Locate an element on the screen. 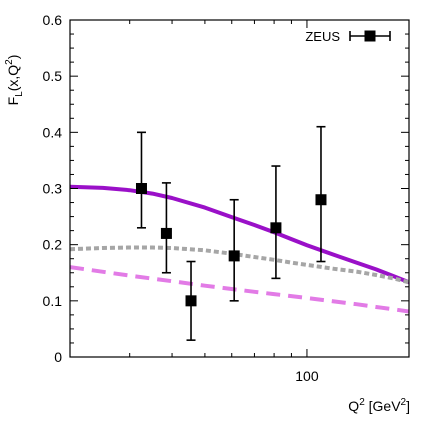 The image size is (431, 431). x-axis-title-base: Q is located at coordinates (353, 406).